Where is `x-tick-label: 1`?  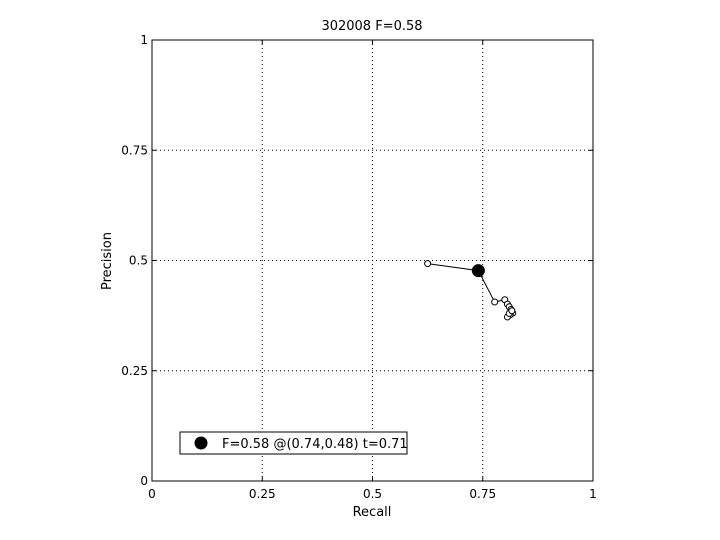
x-tick-label: 1 is located at coordinates (593, 494).